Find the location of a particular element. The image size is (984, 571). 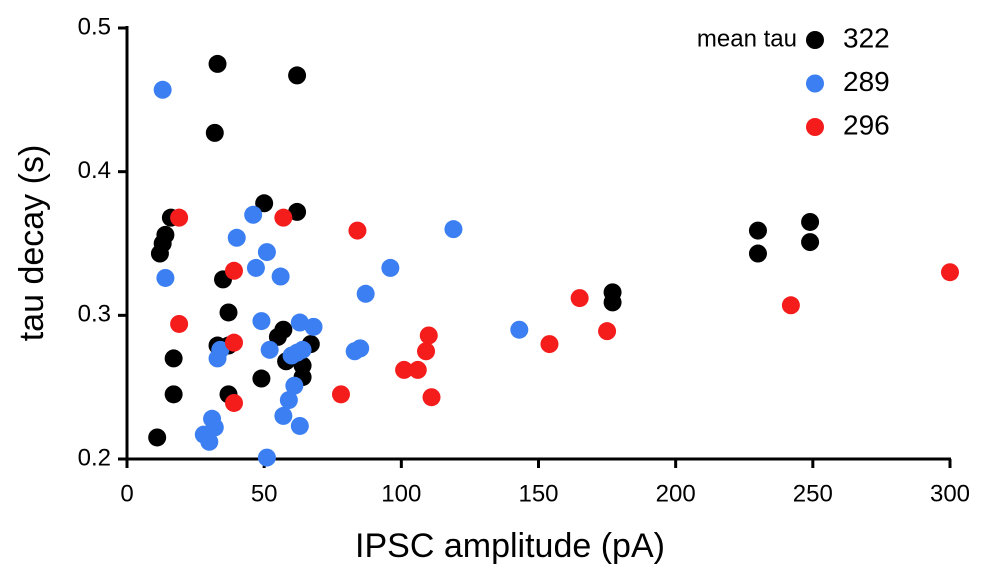

x-axis-label: IPSC amplitude (pA) is located at coordinates (510, 546).